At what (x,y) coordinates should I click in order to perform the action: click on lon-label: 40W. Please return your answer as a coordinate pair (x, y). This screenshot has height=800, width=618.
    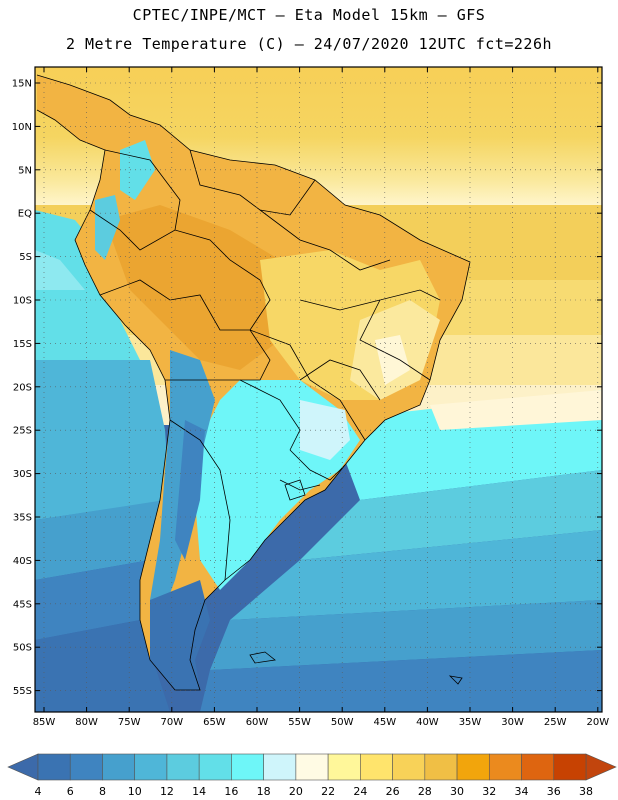
    Looking at the image, I should click on (427, 722).